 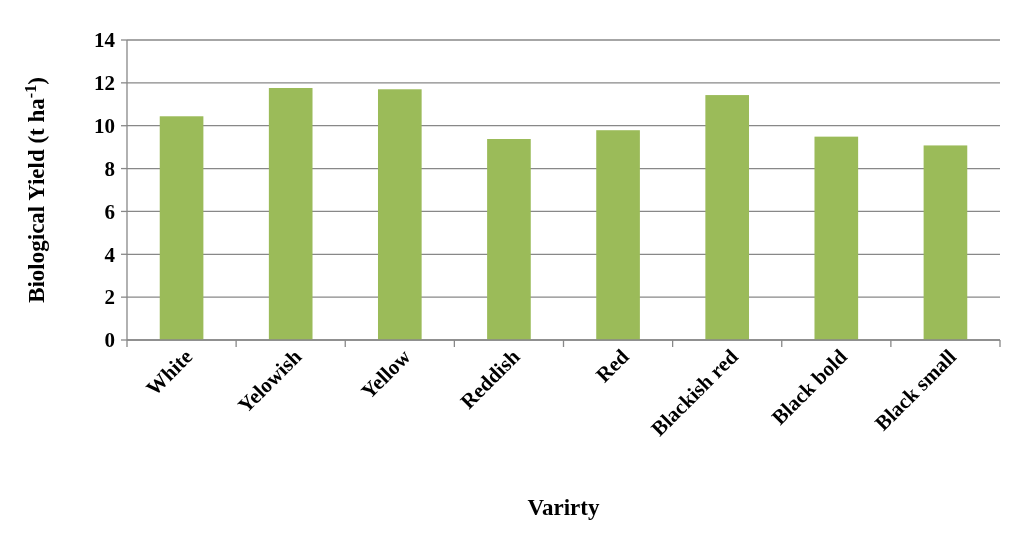 I want to click on x-axis-title: Varirty, so click(x=563, y=507).